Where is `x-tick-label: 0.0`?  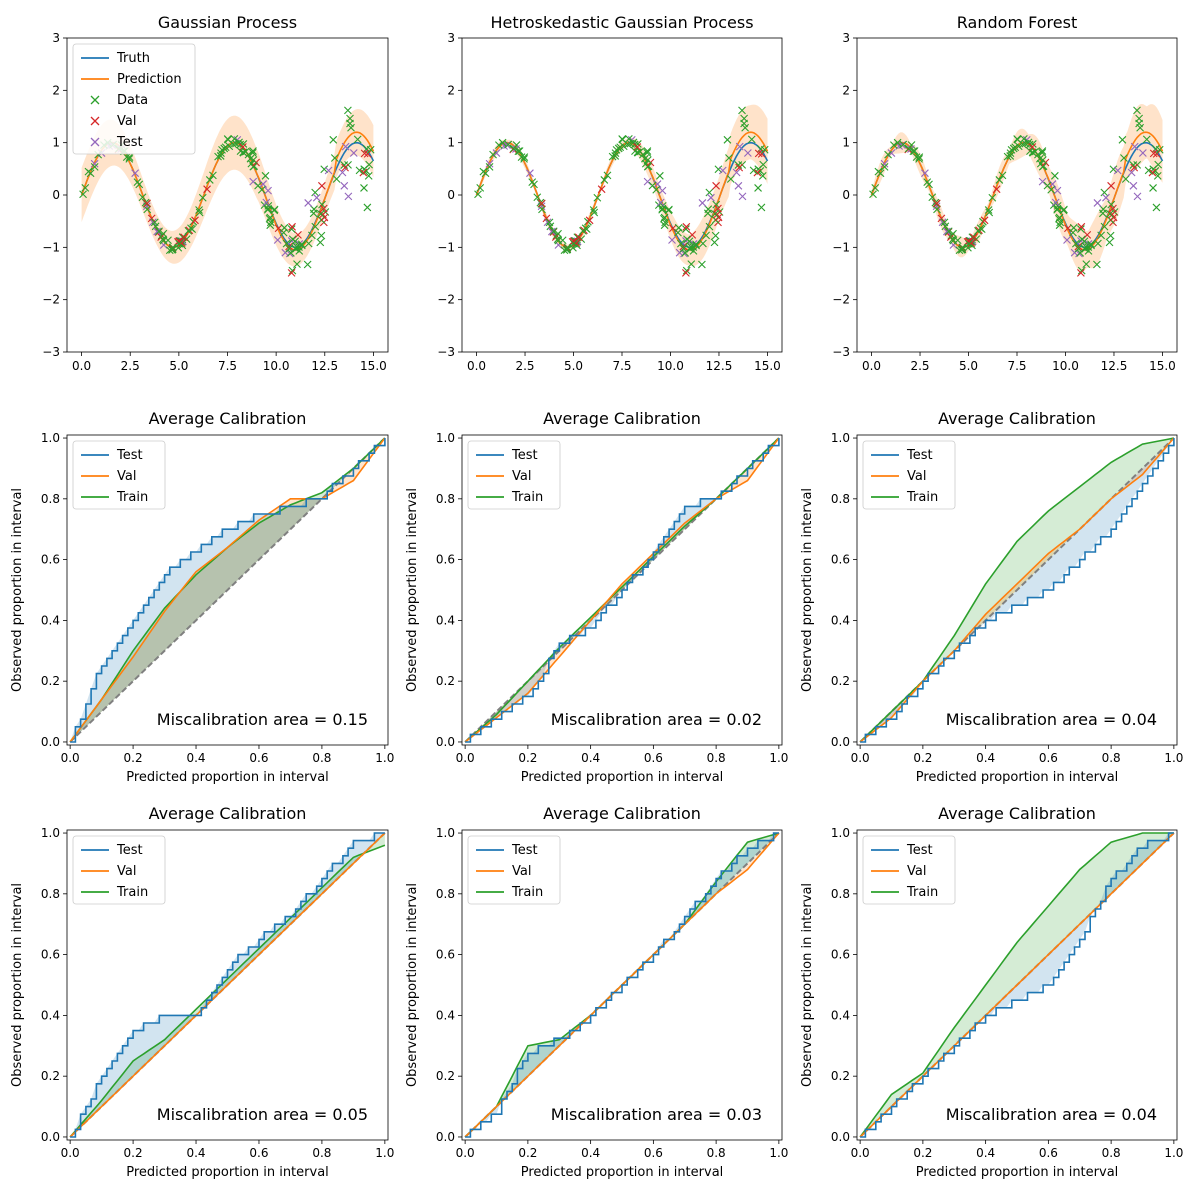 x-tick-label: 0.0 is located at coordinates (476, 366).